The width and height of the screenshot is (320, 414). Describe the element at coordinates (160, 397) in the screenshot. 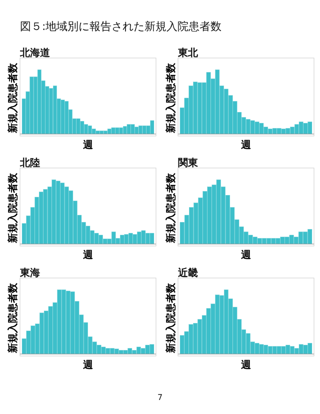

I see `text: 7` at that location.